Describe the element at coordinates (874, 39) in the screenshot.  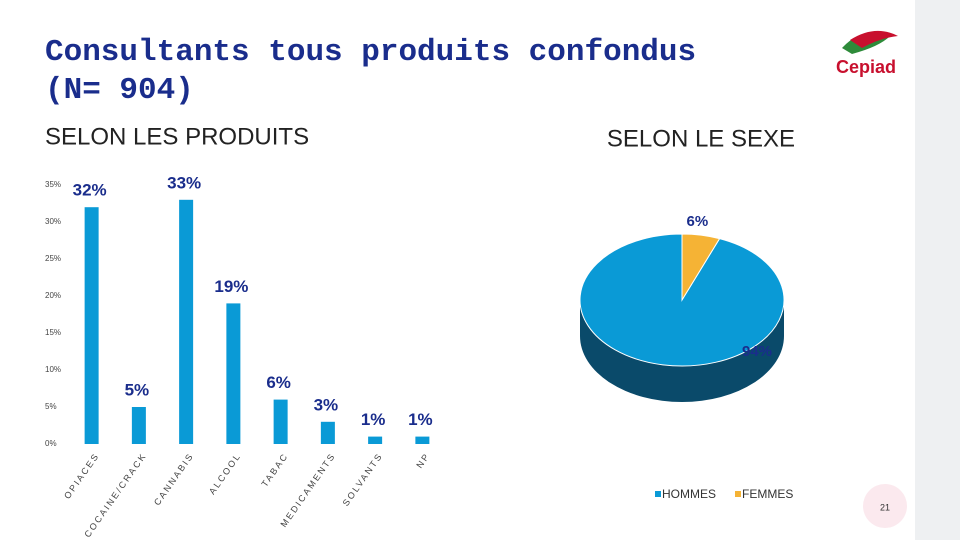
I see `logo-leaf` at that location.